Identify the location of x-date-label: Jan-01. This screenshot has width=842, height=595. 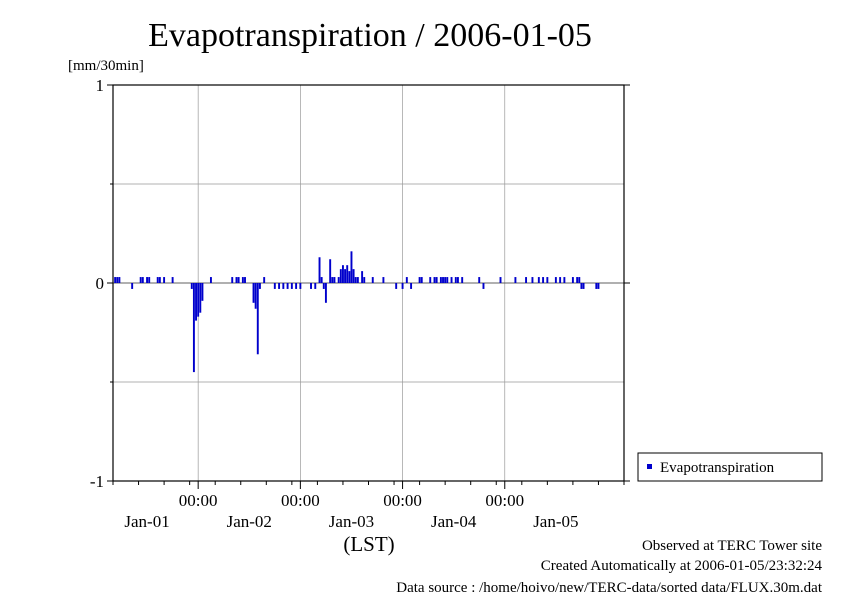
(146, 521).